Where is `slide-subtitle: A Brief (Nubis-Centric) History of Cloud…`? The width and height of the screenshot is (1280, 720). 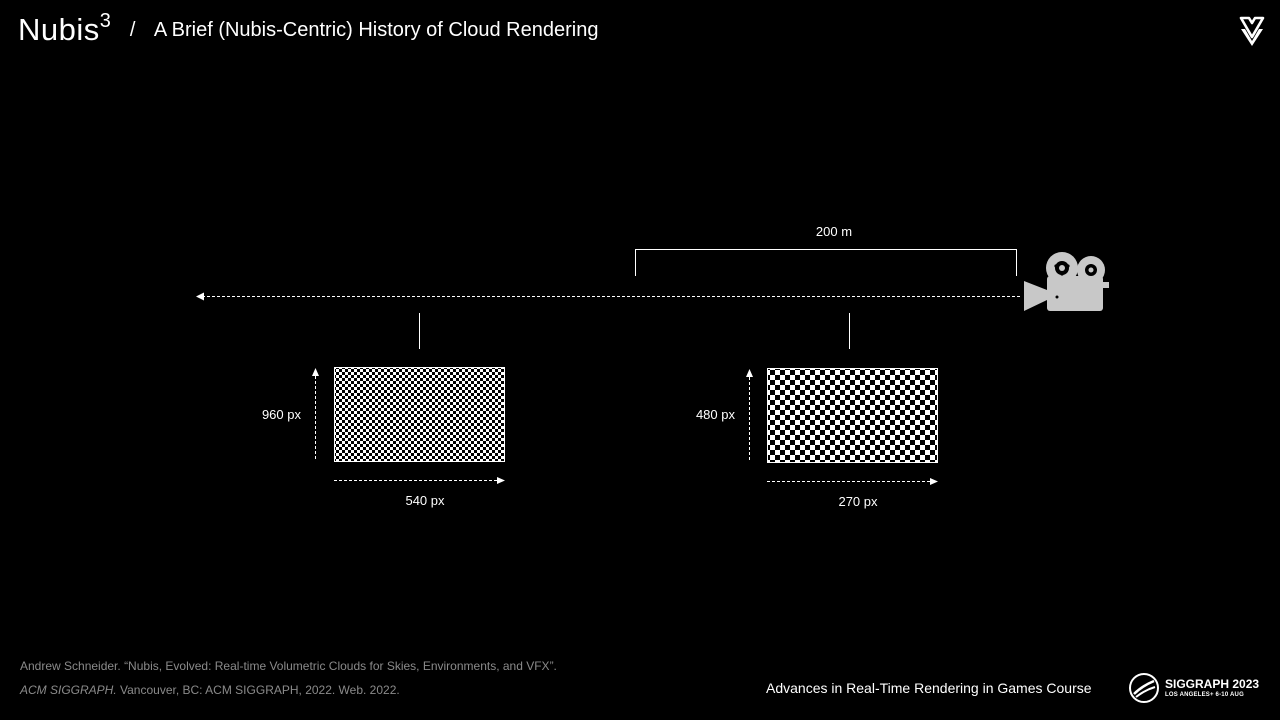 slide-subtitle: A Brief (Nubis-Centric) History of Cloud… is located at coordinates (376, 30).